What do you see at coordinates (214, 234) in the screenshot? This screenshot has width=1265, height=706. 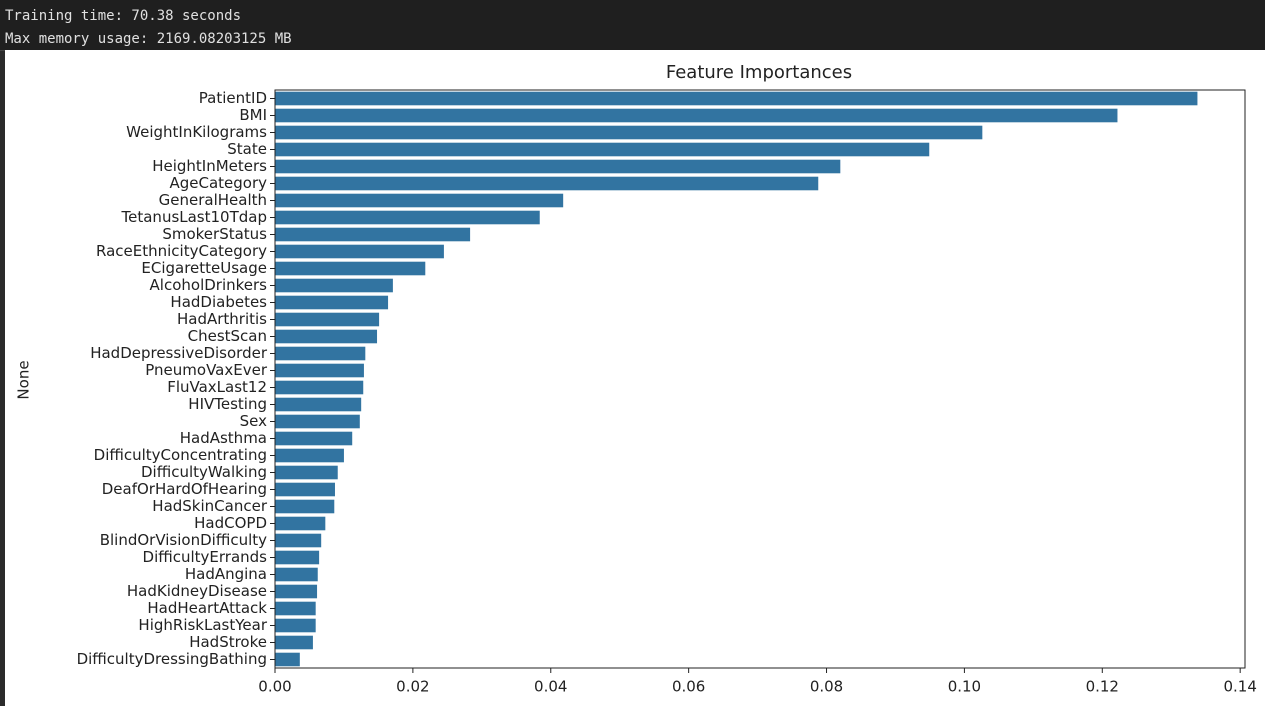 I see `y-tick-label: SmokerStatus` at bounding box center [214, 234].